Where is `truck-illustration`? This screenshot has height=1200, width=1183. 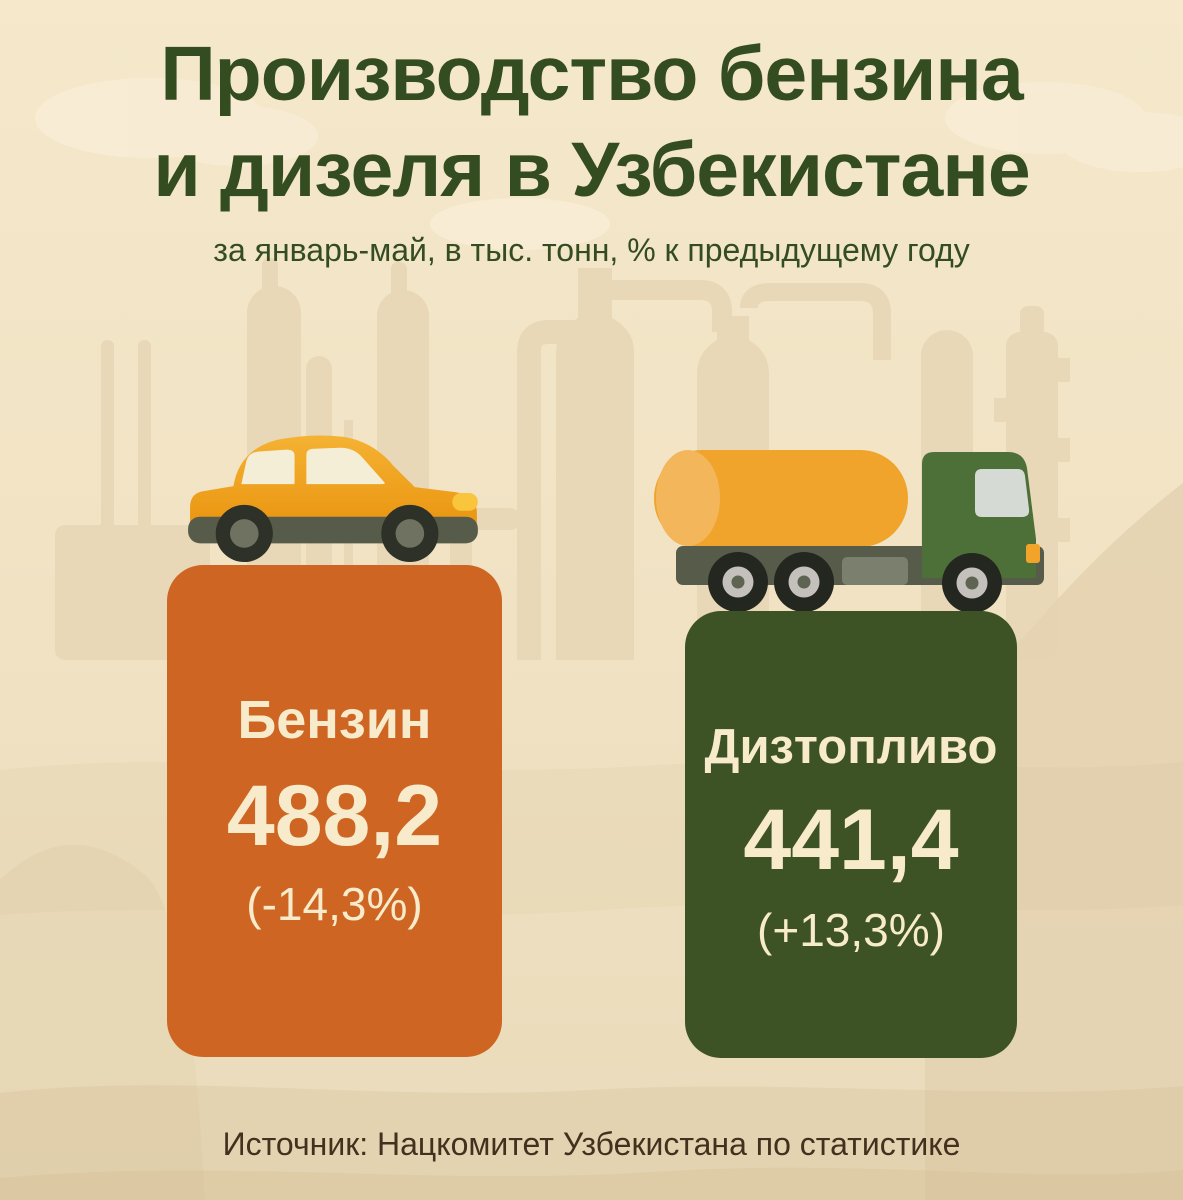
truck-illustration is located at coordinates (849, 531).